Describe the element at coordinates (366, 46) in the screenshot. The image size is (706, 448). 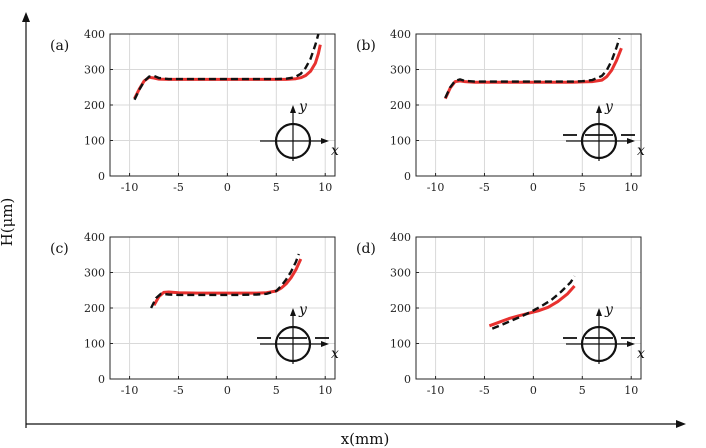
I see `panel-label: (b)` at that location.